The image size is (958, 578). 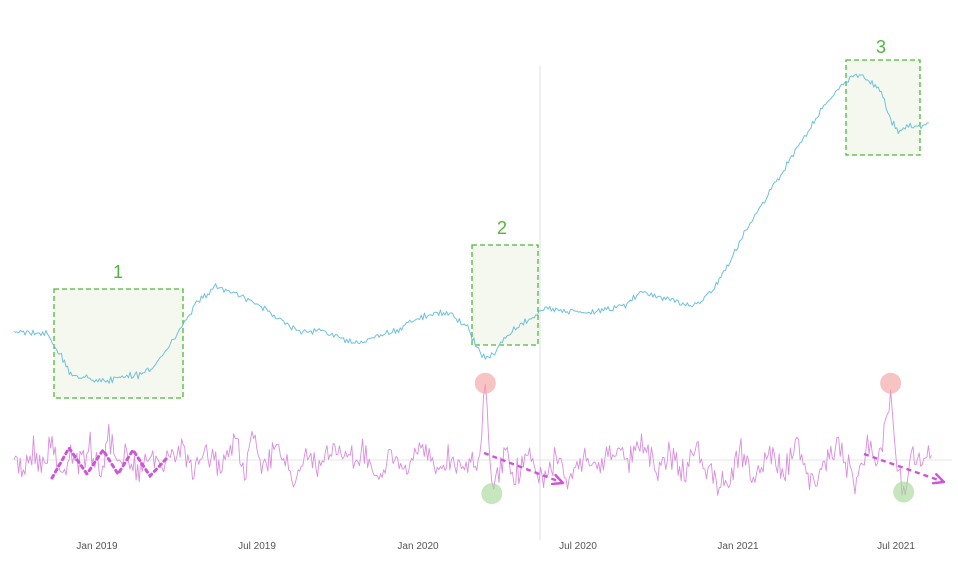 What do you see at coordinates (938, 479) in the screenshot?
I see `trend-arrow-2-head` at bounding box center [938, 479].